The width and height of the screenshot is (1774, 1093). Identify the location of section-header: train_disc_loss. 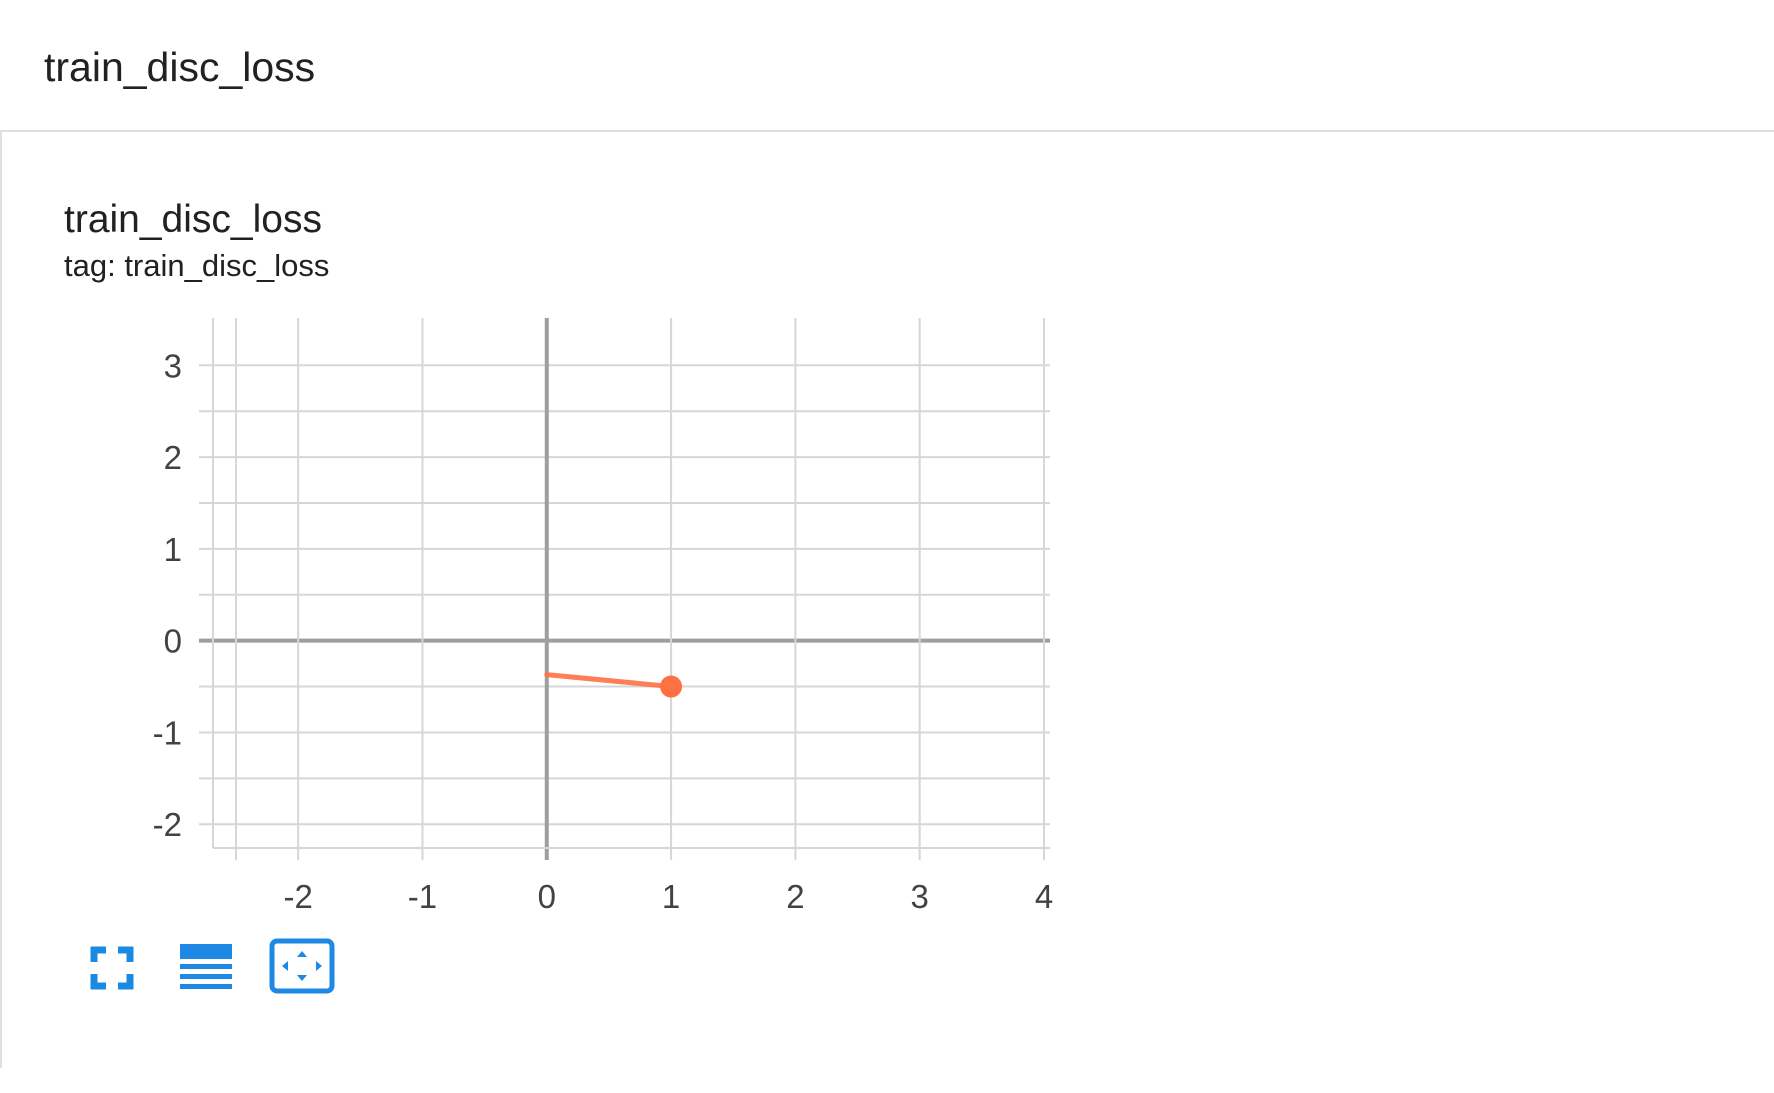
(887, 66).